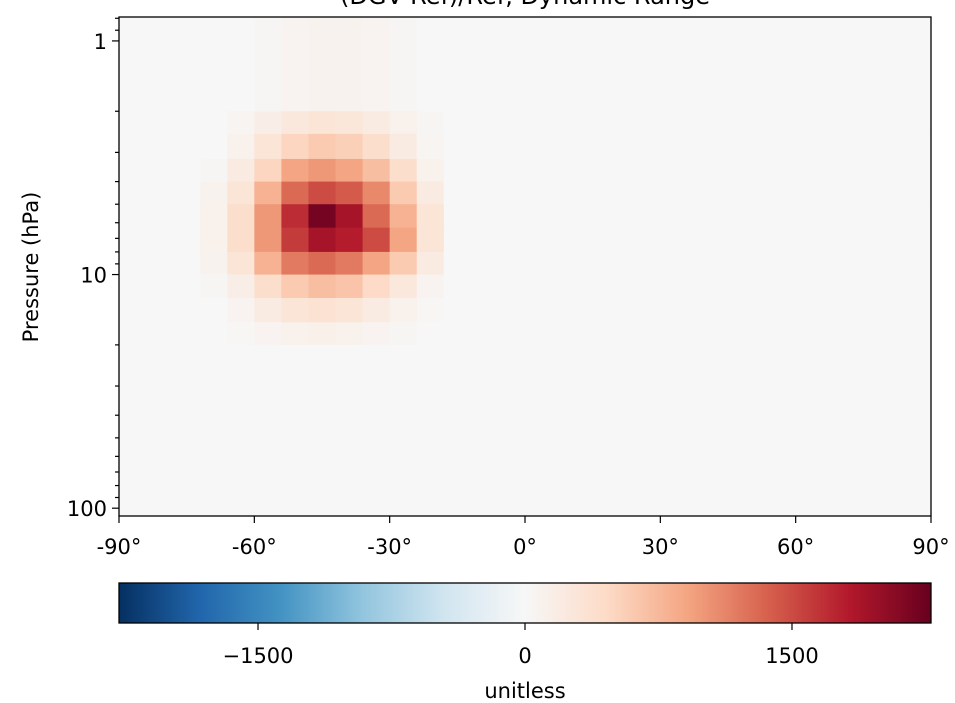 The width and height of the screenshot is (955, 703). What do you see at coordinates (525, 603) in the screenshot?
I see `colorbar` at bounding box center [525, 603].